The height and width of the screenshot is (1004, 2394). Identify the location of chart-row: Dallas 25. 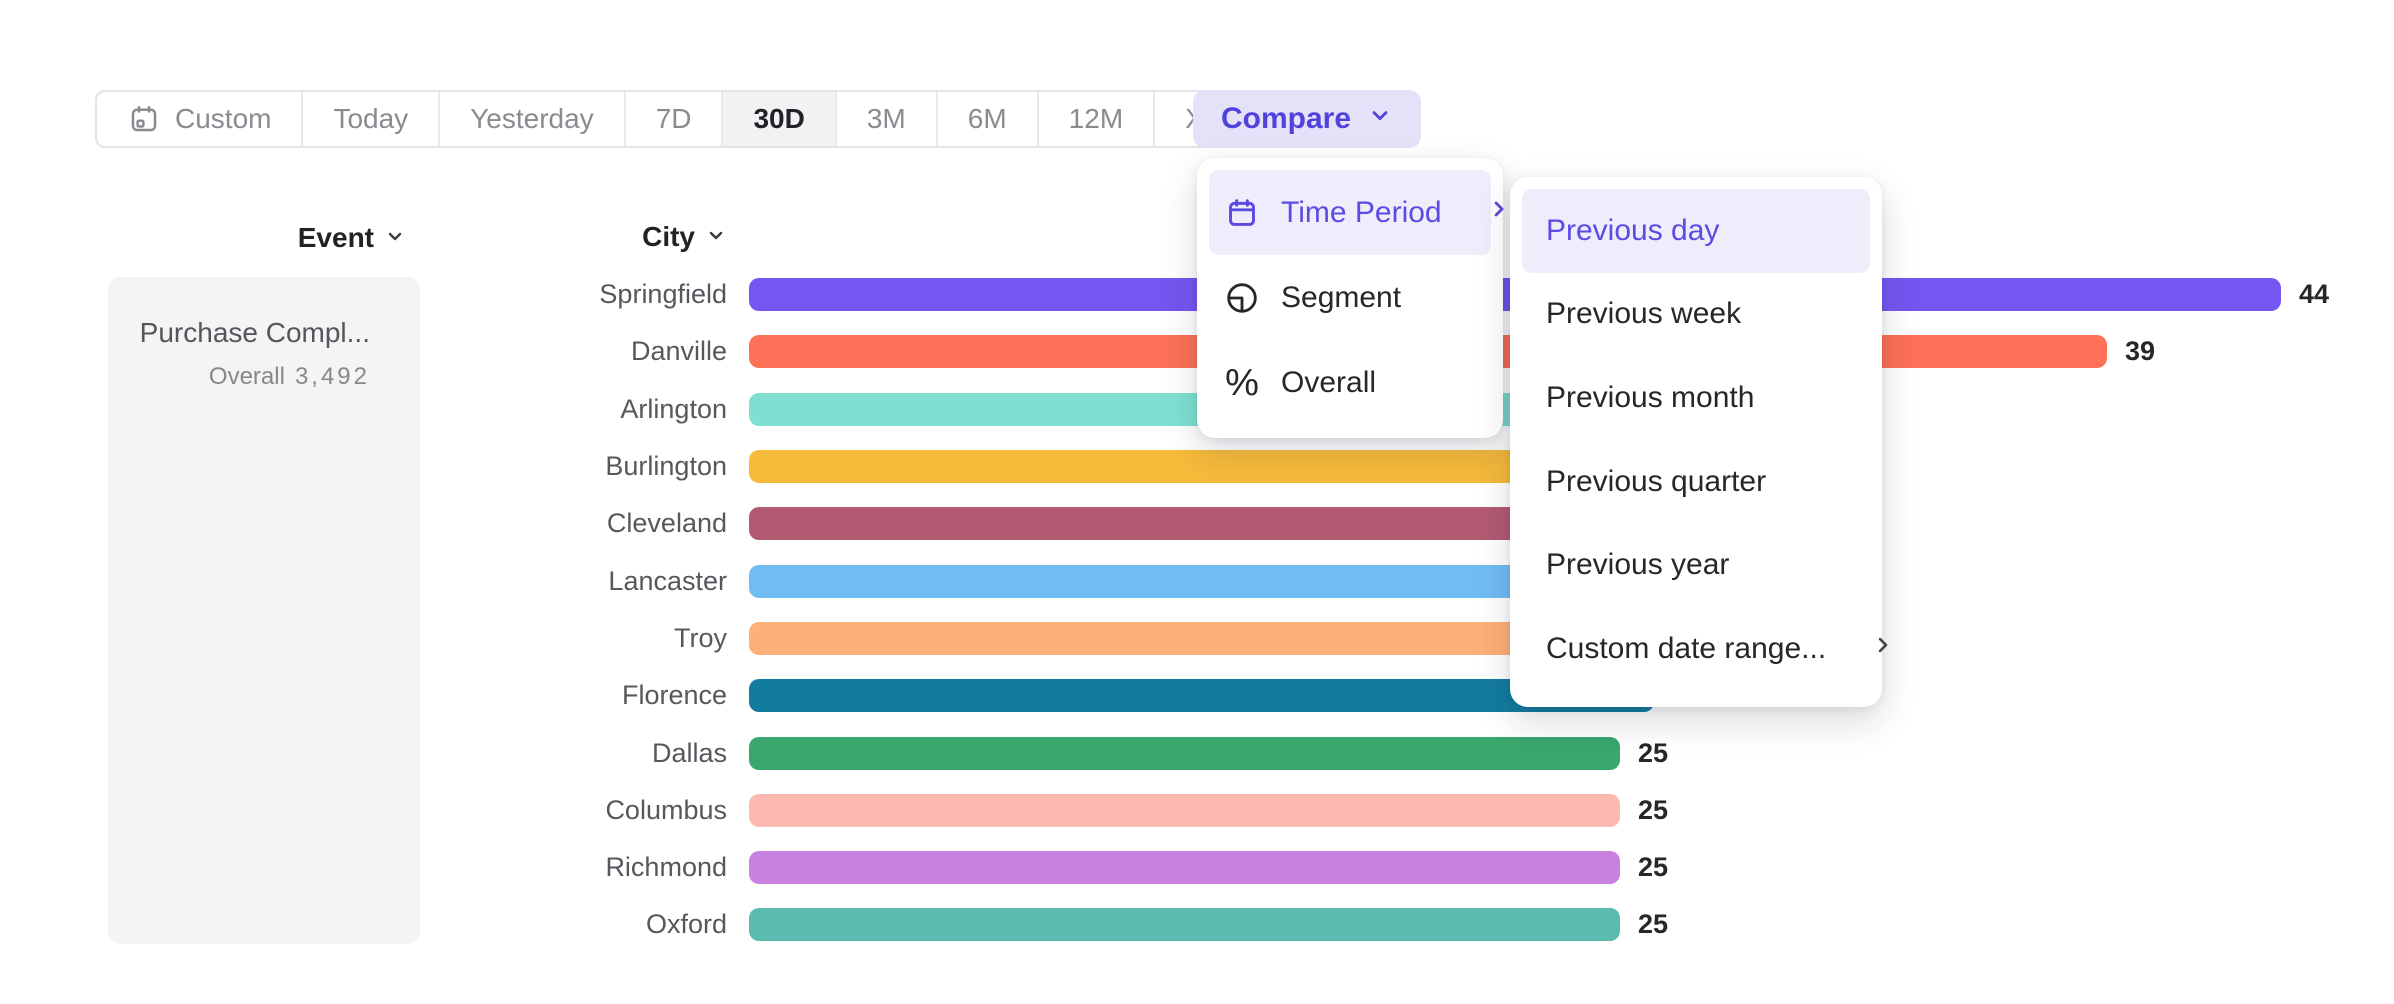
(1379, 752).